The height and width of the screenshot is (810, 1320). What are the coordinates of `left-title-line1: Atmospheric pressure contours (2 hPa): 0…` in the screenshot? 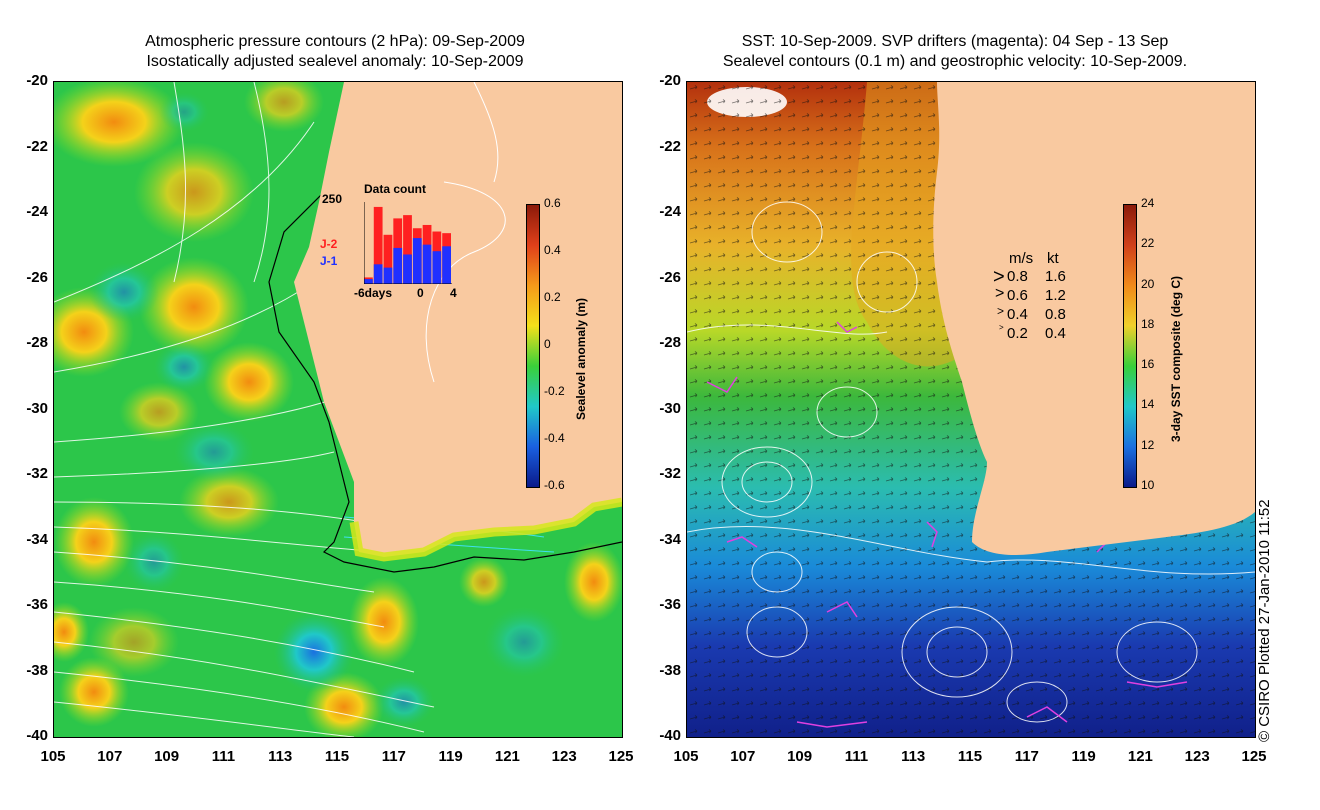 It's located at (335, 41).